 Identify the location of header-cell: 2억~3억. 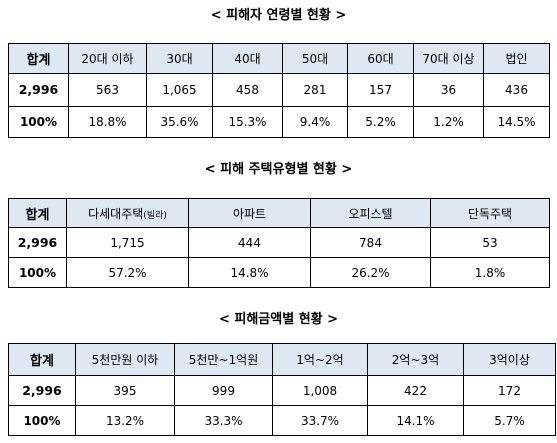
(415, 359).